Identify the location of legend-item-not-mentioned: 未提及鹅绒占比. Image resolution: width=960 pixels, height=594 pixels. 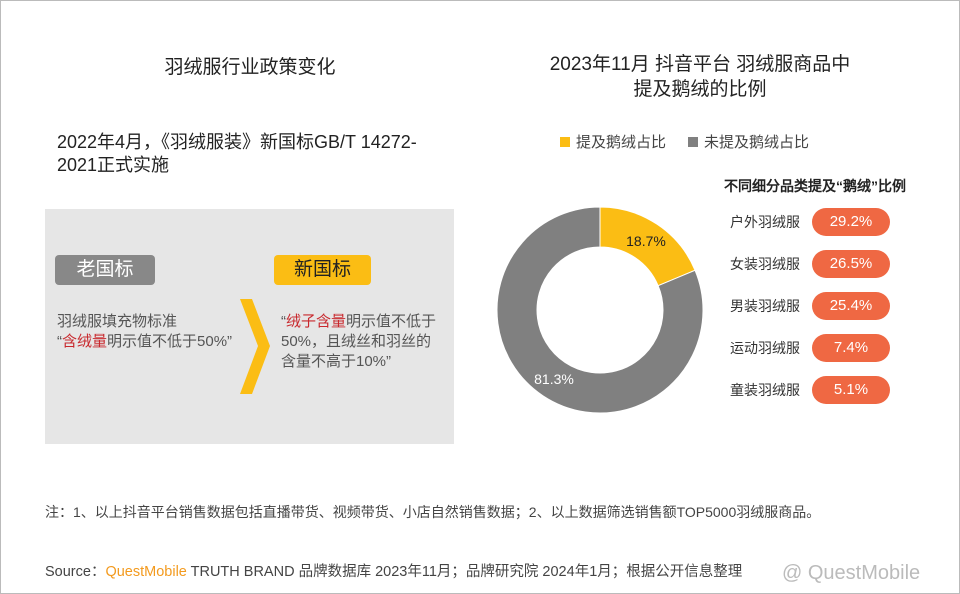
(748, 141).